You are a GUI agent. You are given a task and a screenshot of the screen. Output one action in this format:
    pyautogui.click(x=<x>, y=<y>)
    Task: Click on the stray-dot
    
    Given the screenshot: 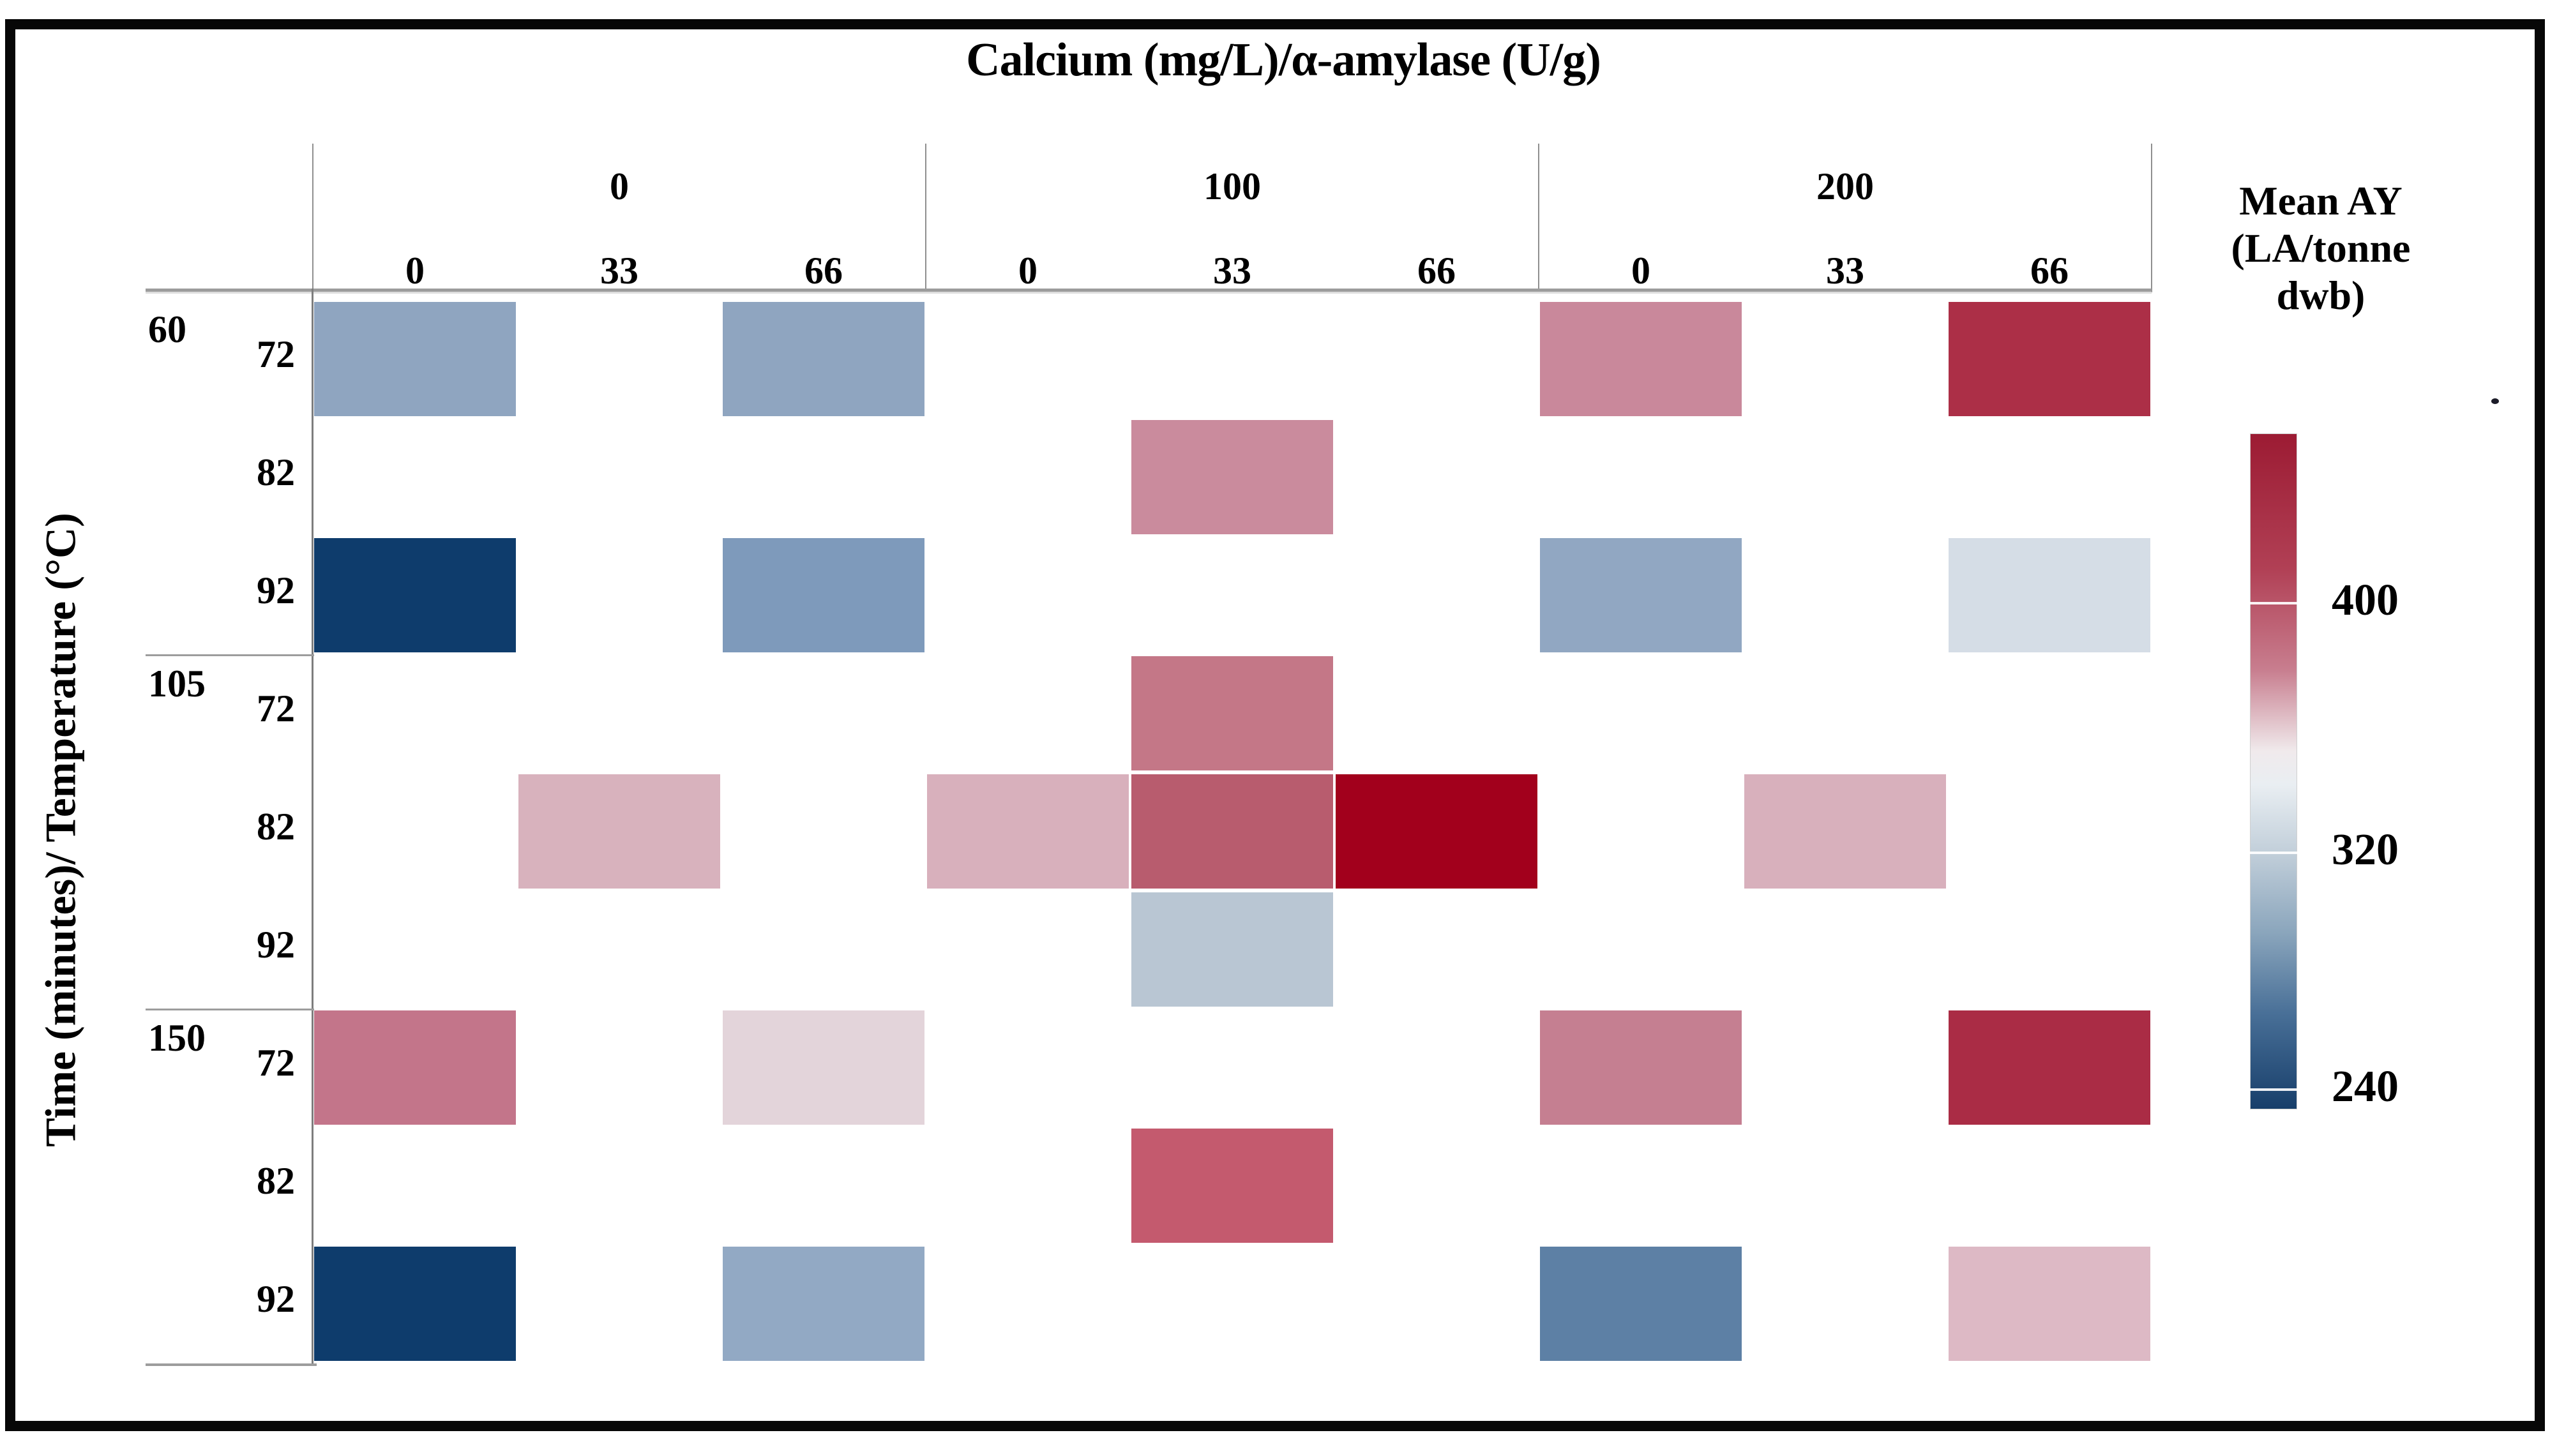 What is the action you would take?
    pyautogui.click(x=2495, y=401)
    